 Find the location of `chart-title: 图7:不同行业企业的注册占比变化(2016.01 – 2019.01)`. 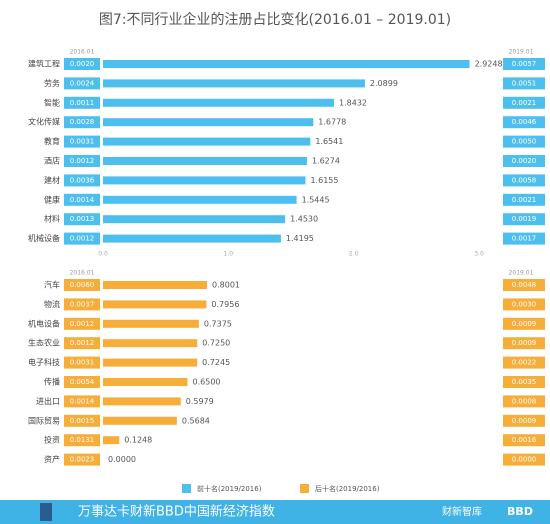

chart-title: 图7:不同行业企业的注册占比变化(2016.01 – 2019.01) is located at coordinates (275, 19).